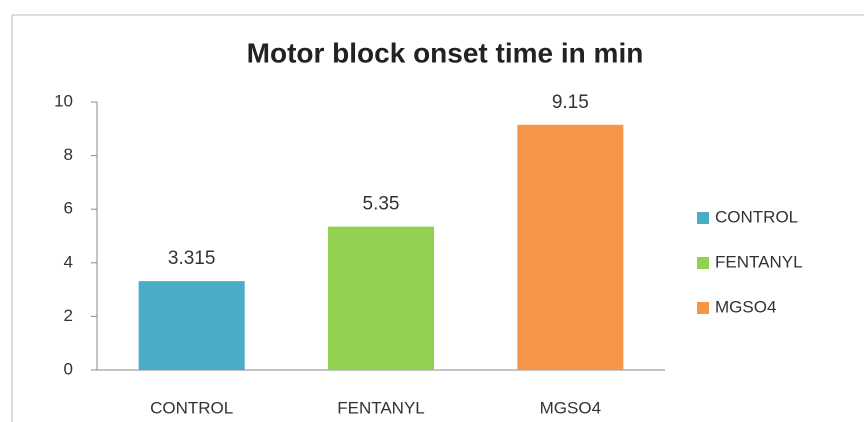 The width and height of the screenshot is (864, 422). What do you see at coordinates (192, 258) in the screenshot?
I see `data-label: 3.315` at bounding box center [192, 258].